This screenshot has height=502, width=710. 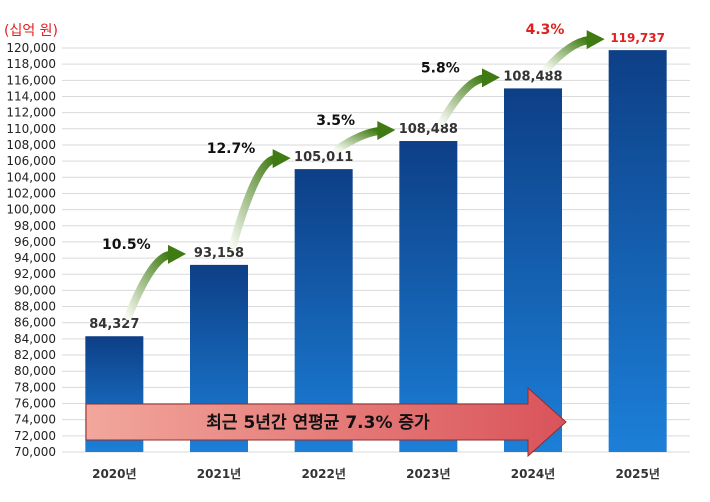 I want to click on y-tick-label: 92,000, so click(x=35, y=274).